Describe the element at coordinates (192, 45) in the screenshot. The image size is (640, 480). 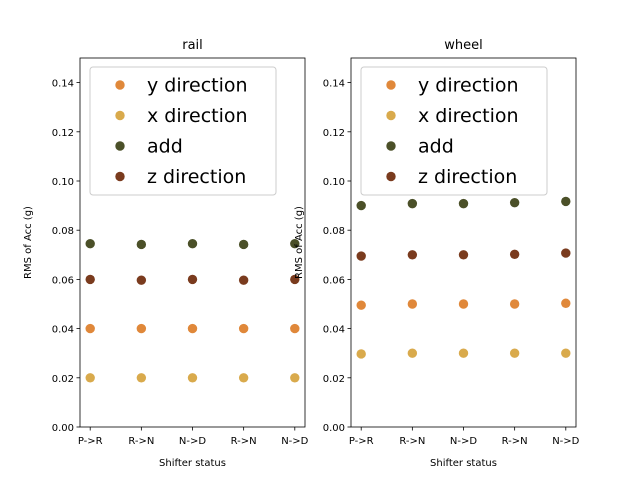
I see `chart-title: rail` at that location.